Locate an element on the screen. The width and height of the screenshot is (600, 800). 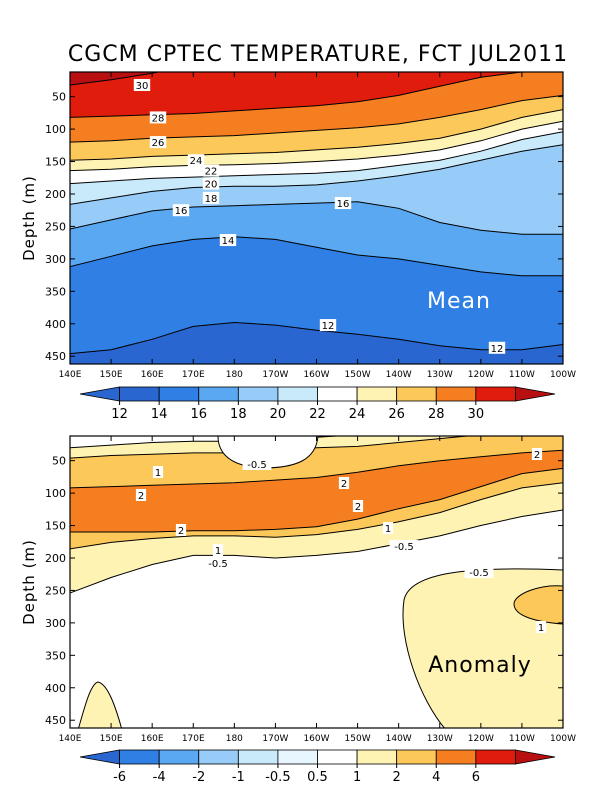
contour-label-text: 14 is located at coordinates (228, 241).